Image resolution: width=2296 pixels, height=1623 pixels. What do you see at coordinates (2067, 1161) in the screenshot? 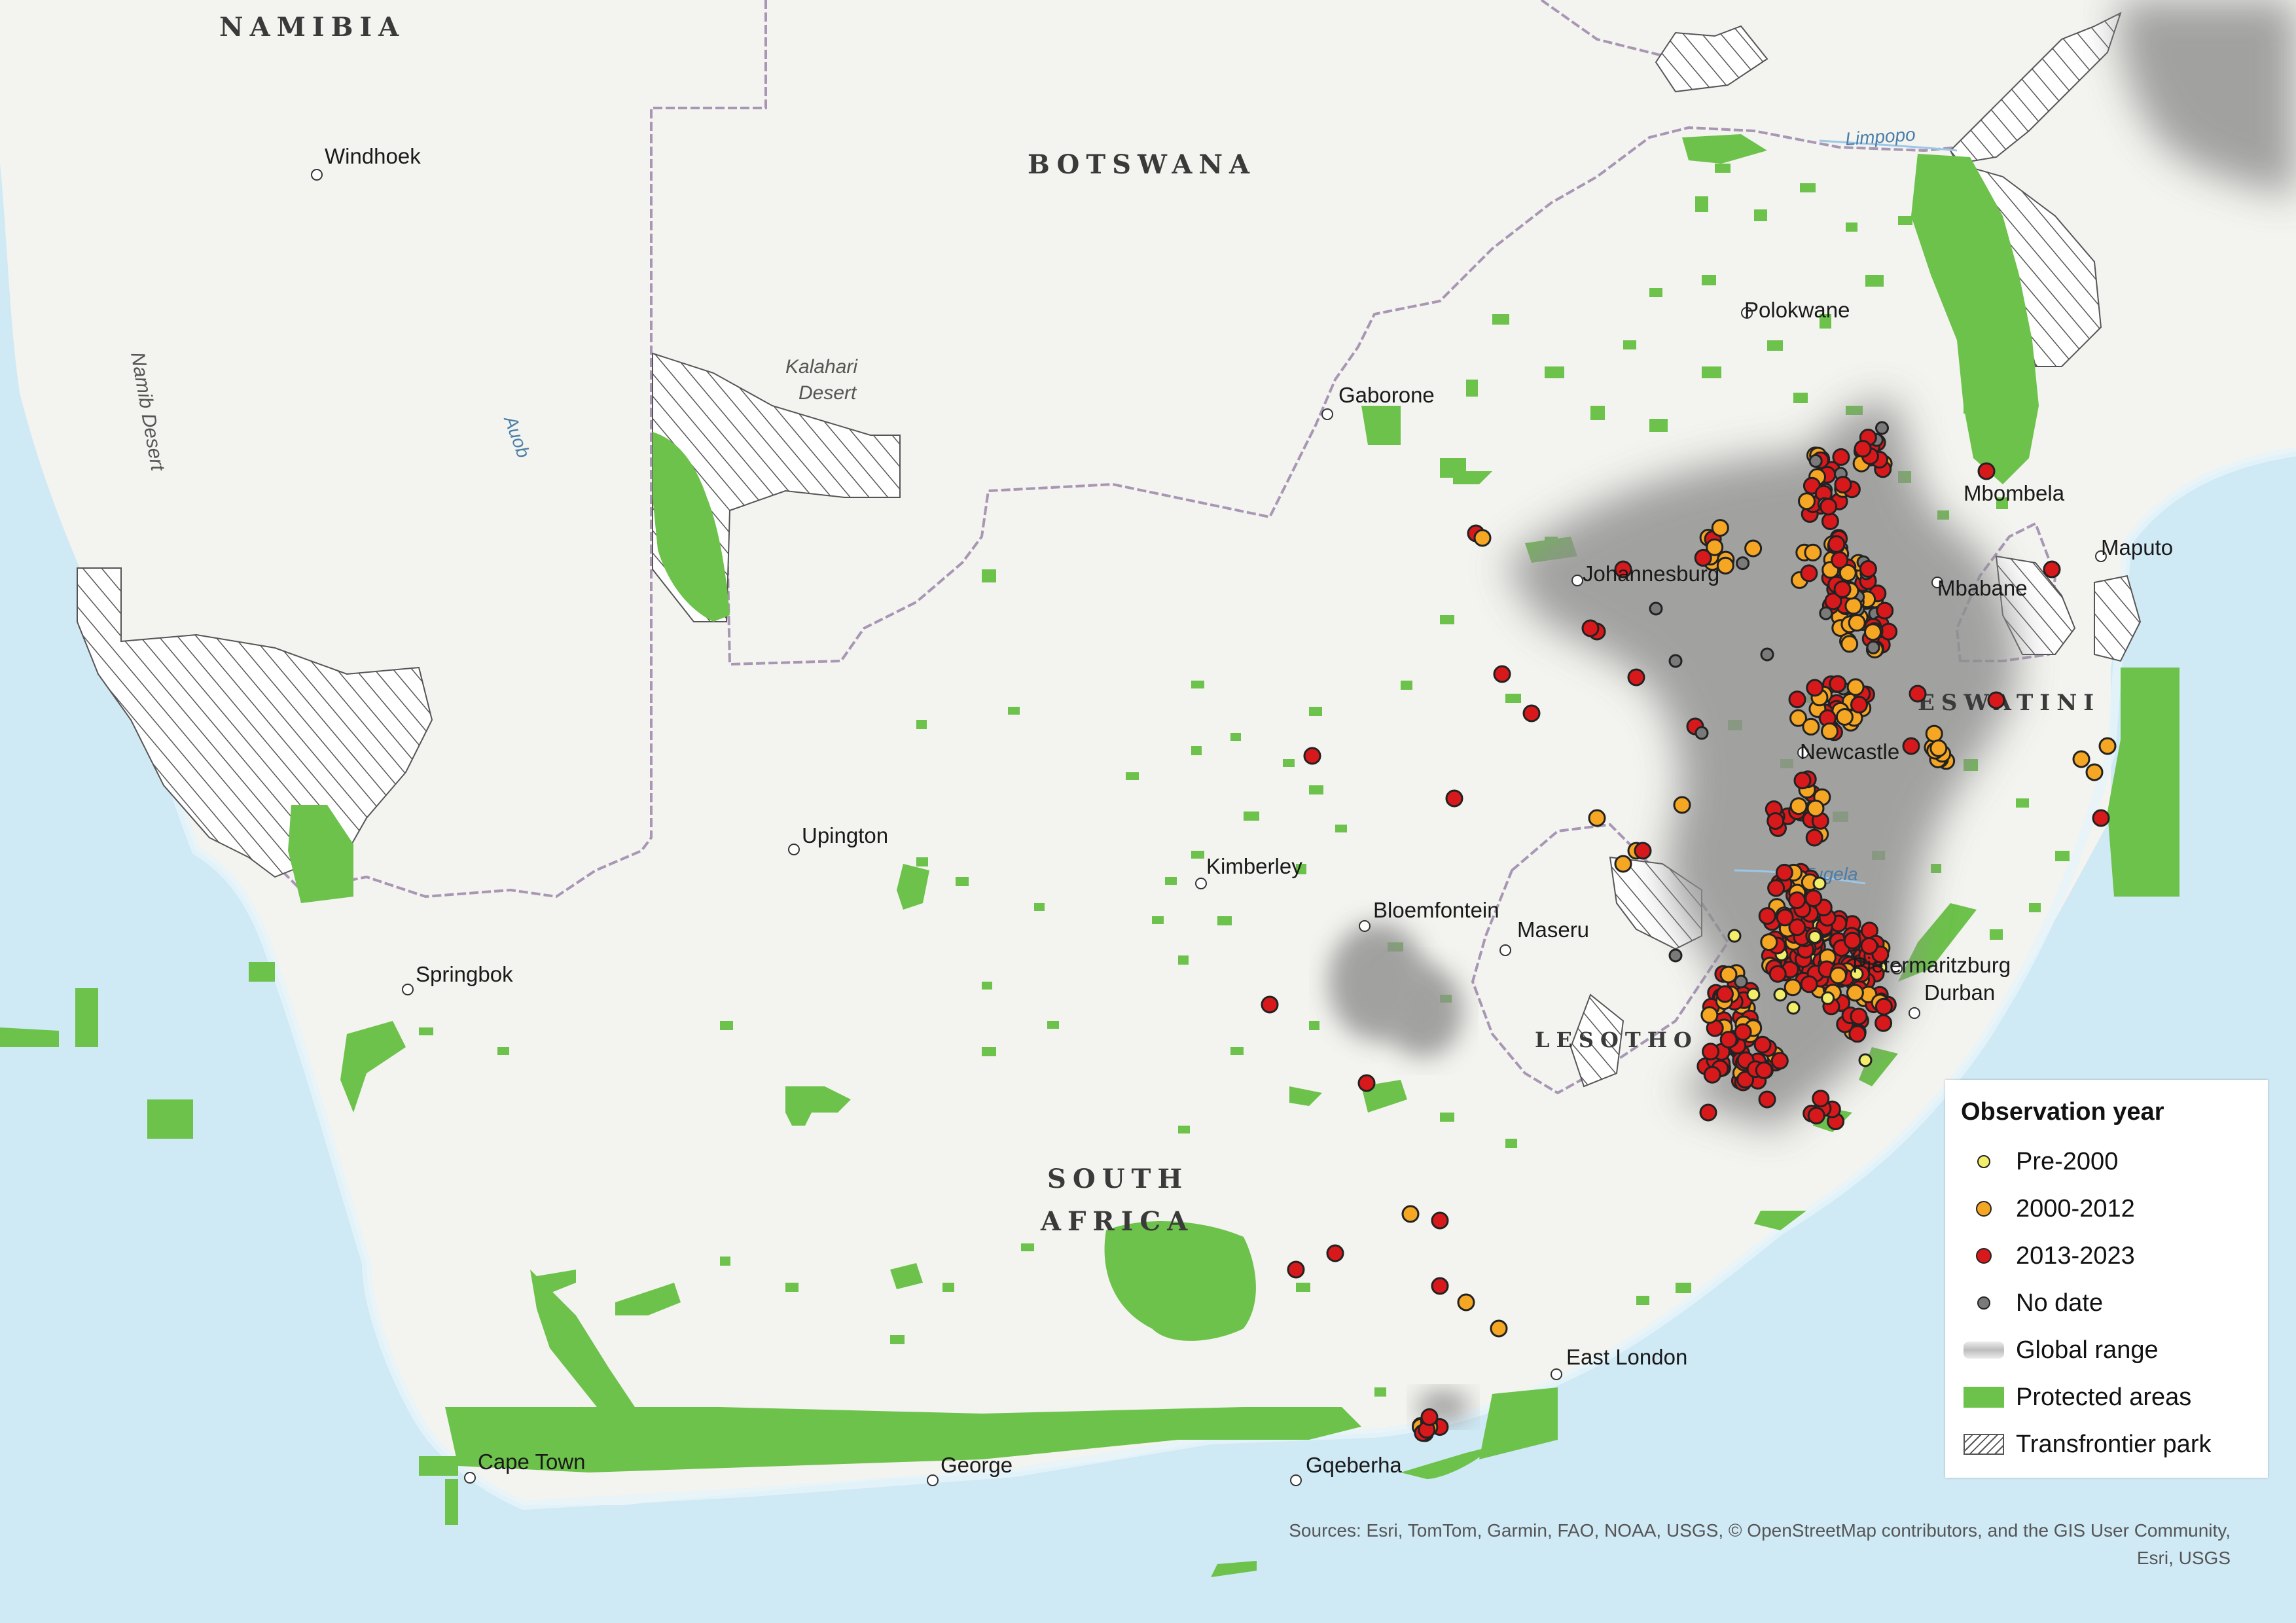
I see `legend-label: Pre-2000` at bounding box center [2067, 1161].